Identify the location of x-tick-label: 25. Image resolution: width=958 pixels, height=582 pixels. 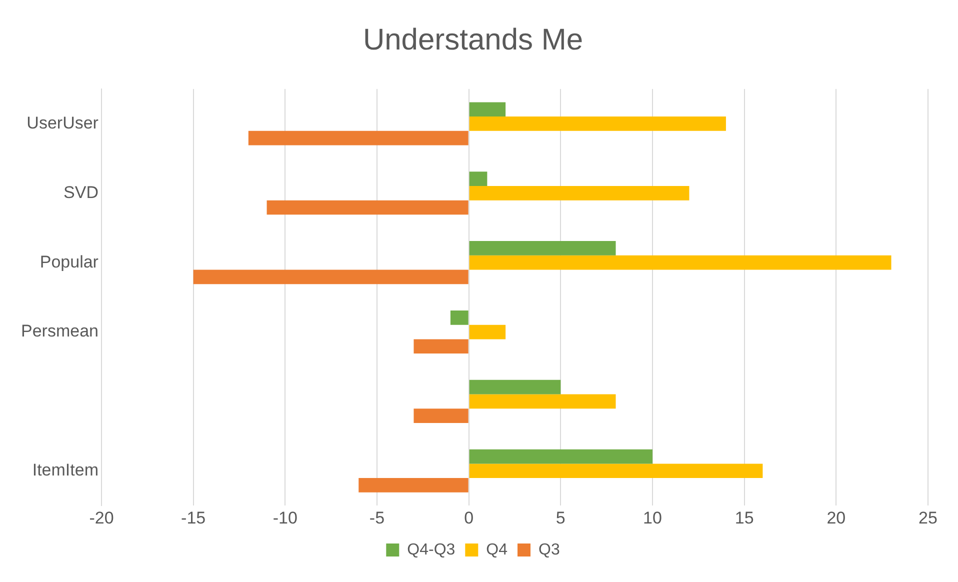
(928, 518).